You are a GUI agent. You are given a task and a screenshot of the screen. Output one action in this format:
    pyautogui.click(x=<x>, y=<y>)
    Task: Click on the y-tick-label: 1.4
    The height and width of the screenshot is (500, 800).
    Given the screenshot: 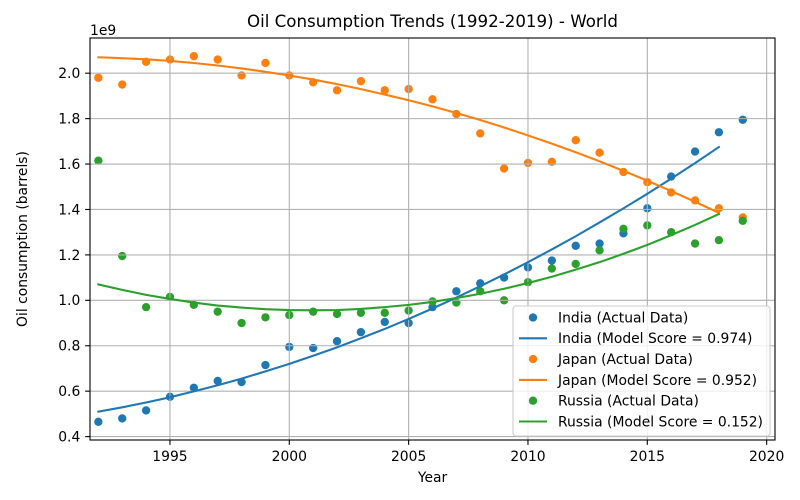 What is the action you would take?
    pyautogui.click(x=69, y=210)
    